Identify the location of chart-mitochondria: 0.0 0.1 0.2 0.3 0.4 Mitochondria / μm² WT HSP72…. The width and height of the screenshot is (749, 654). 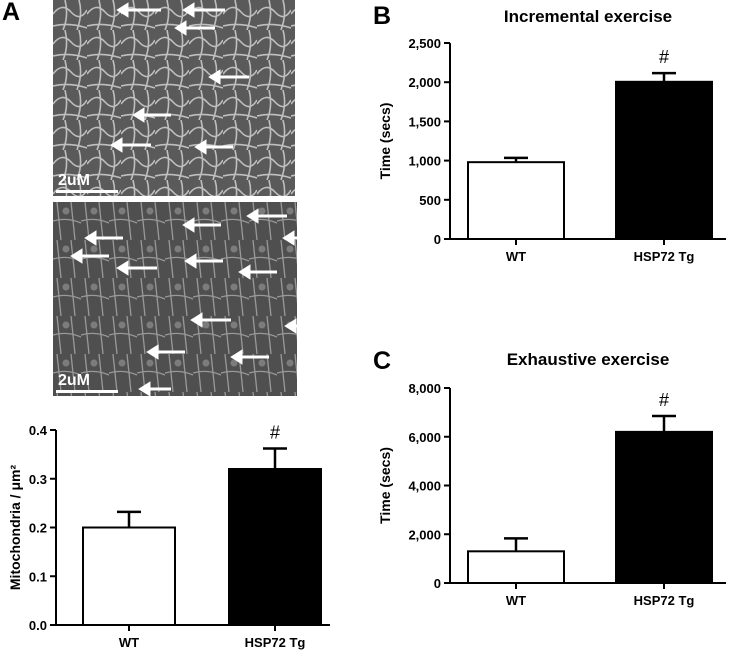
(168, 536).